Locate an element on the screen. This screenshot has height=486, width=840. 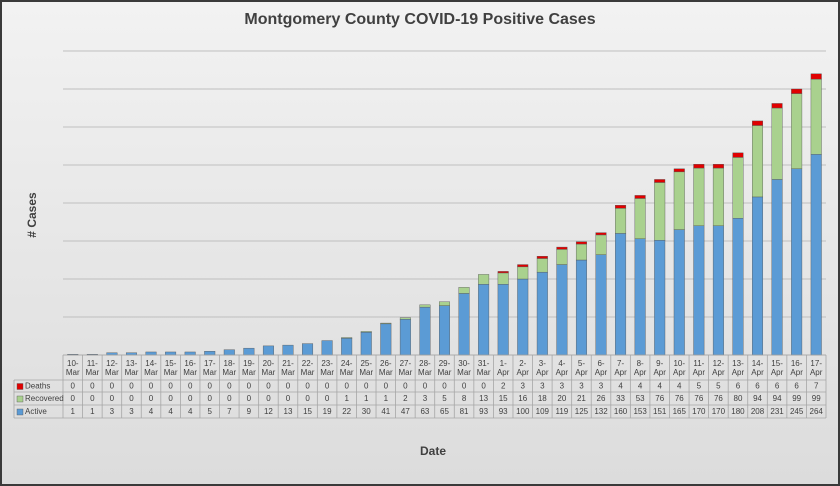
x-tick-label: 25-Mar is located at coordinates (366, 368).